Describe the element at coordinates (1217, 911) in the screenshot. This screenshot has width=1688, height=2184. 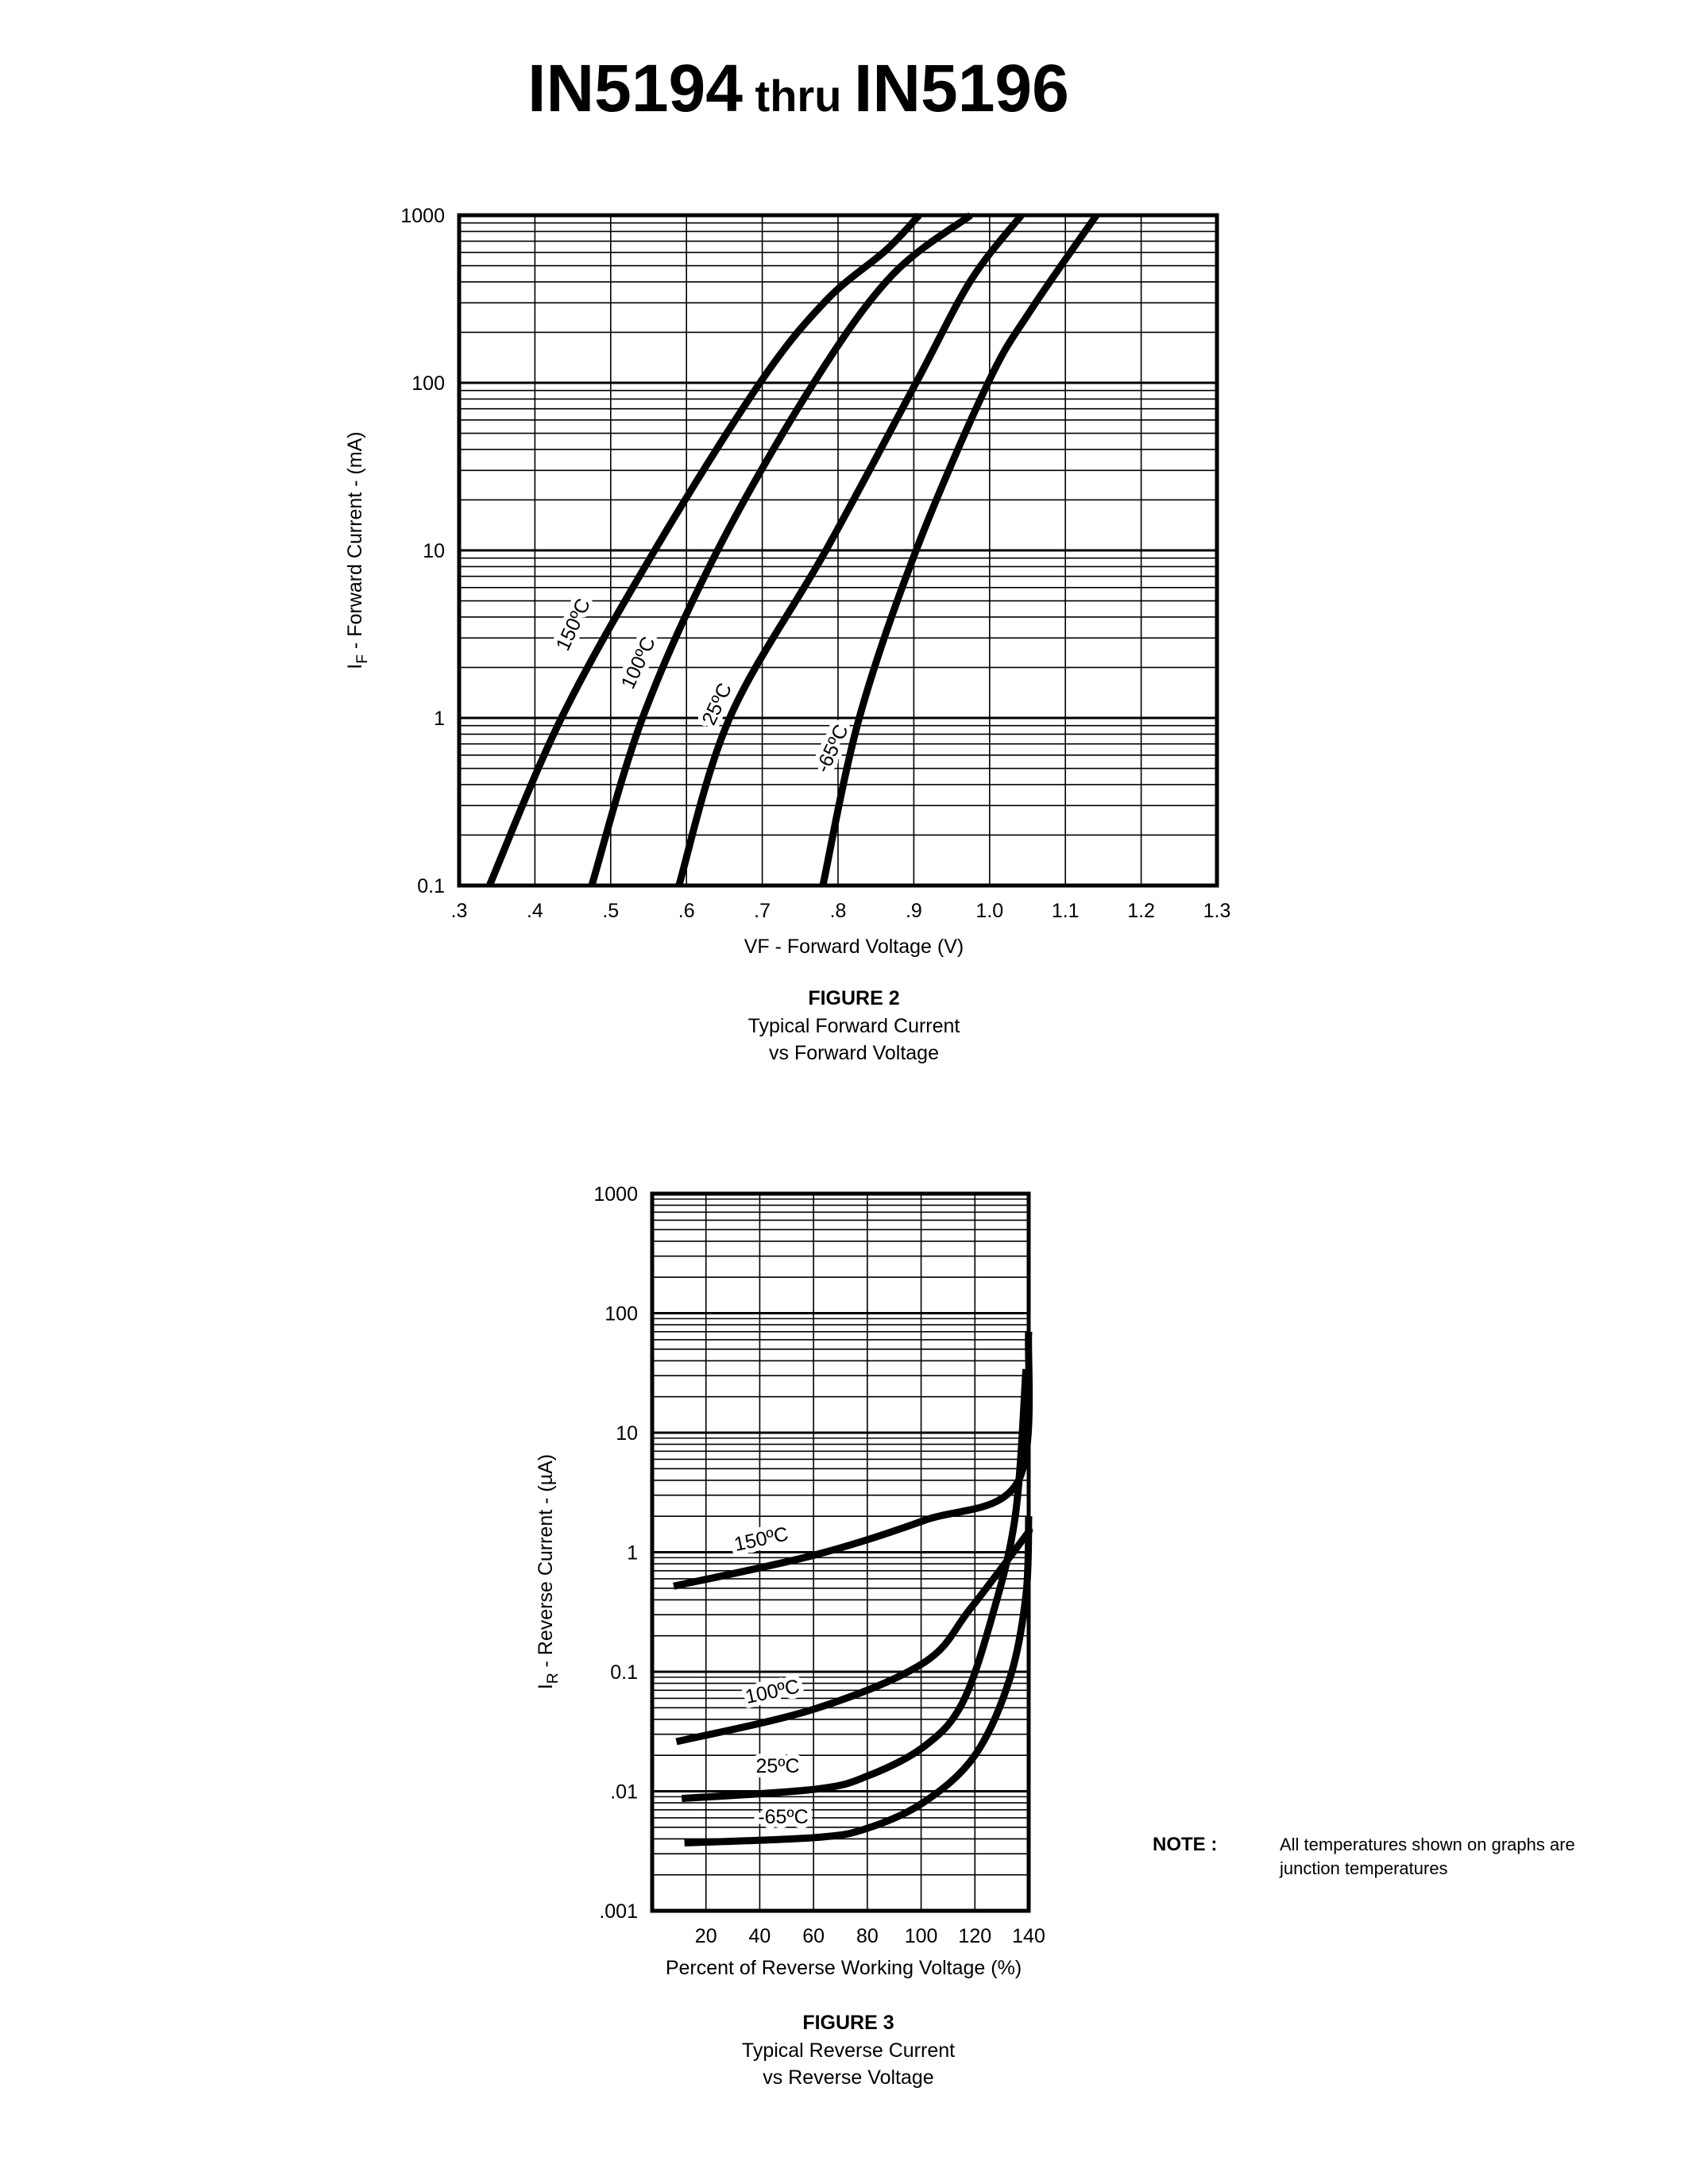
I see `x-tick-label: 1.3` at that location.